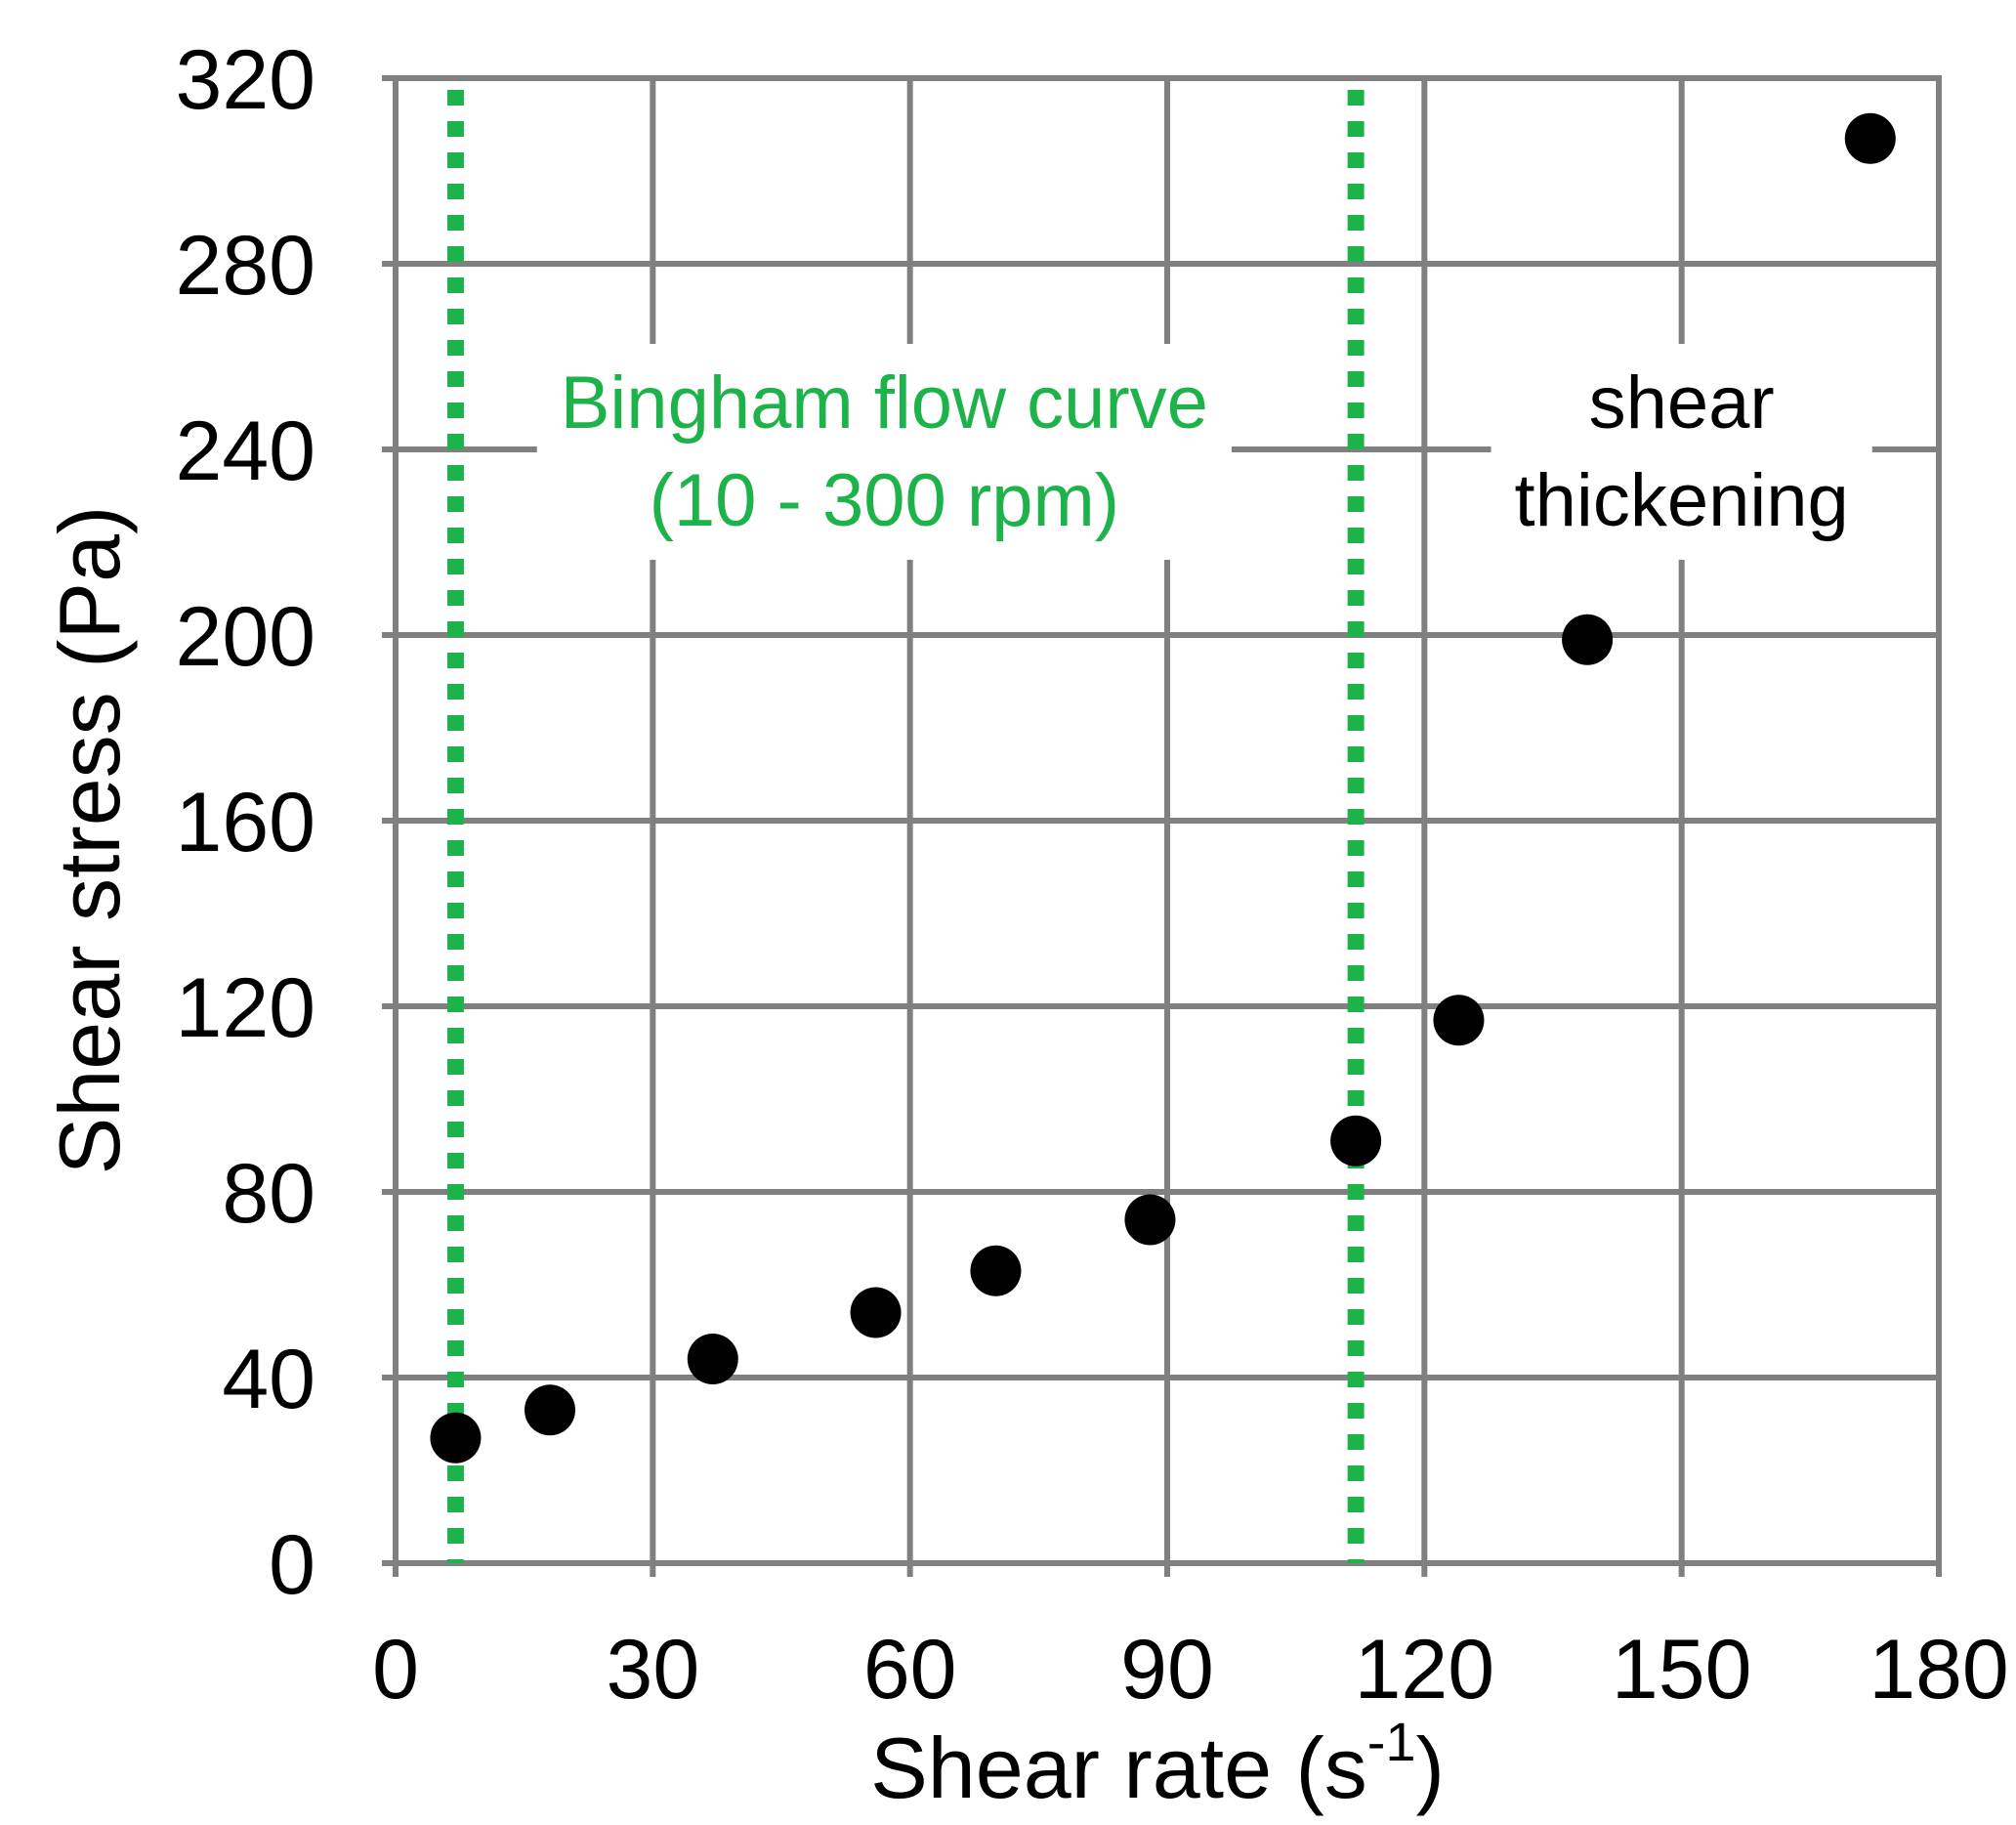 Image resolution: width=2016 pixels, height=1825 pixels. Describe the element at coordinates (910, 1670) in the screenshot. I see `x-tick-label: 60` at that location.